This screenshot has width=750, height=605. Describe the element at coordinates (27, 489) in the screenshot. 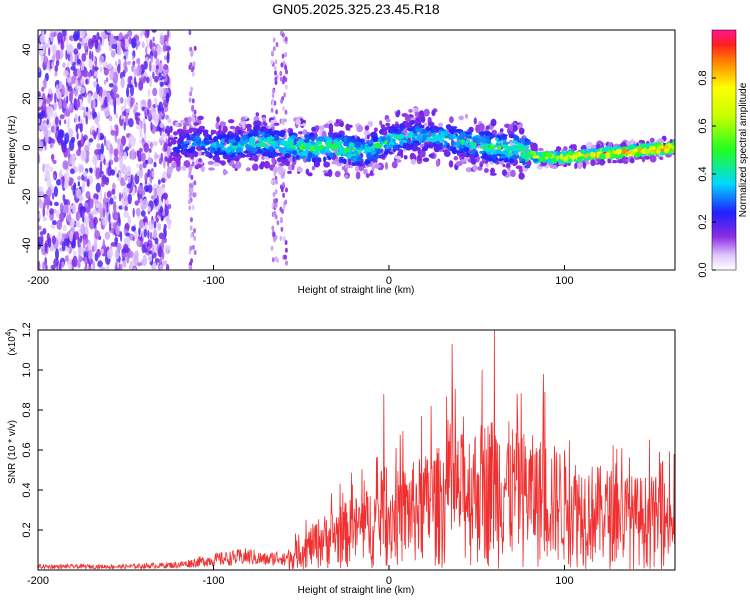

I see `snr-y-tick-label: 0.4` at that location.